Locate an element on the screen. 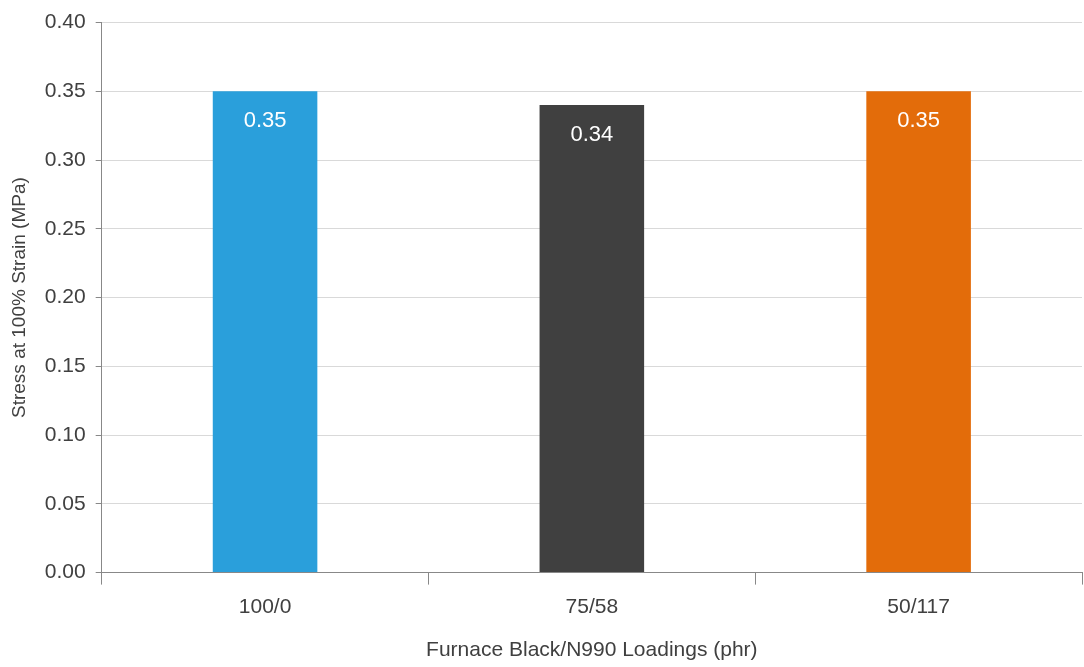 The width and height of the screenshot is (1084, 667). y-tick-label: 0.10 is located at coordinates (65, 433).